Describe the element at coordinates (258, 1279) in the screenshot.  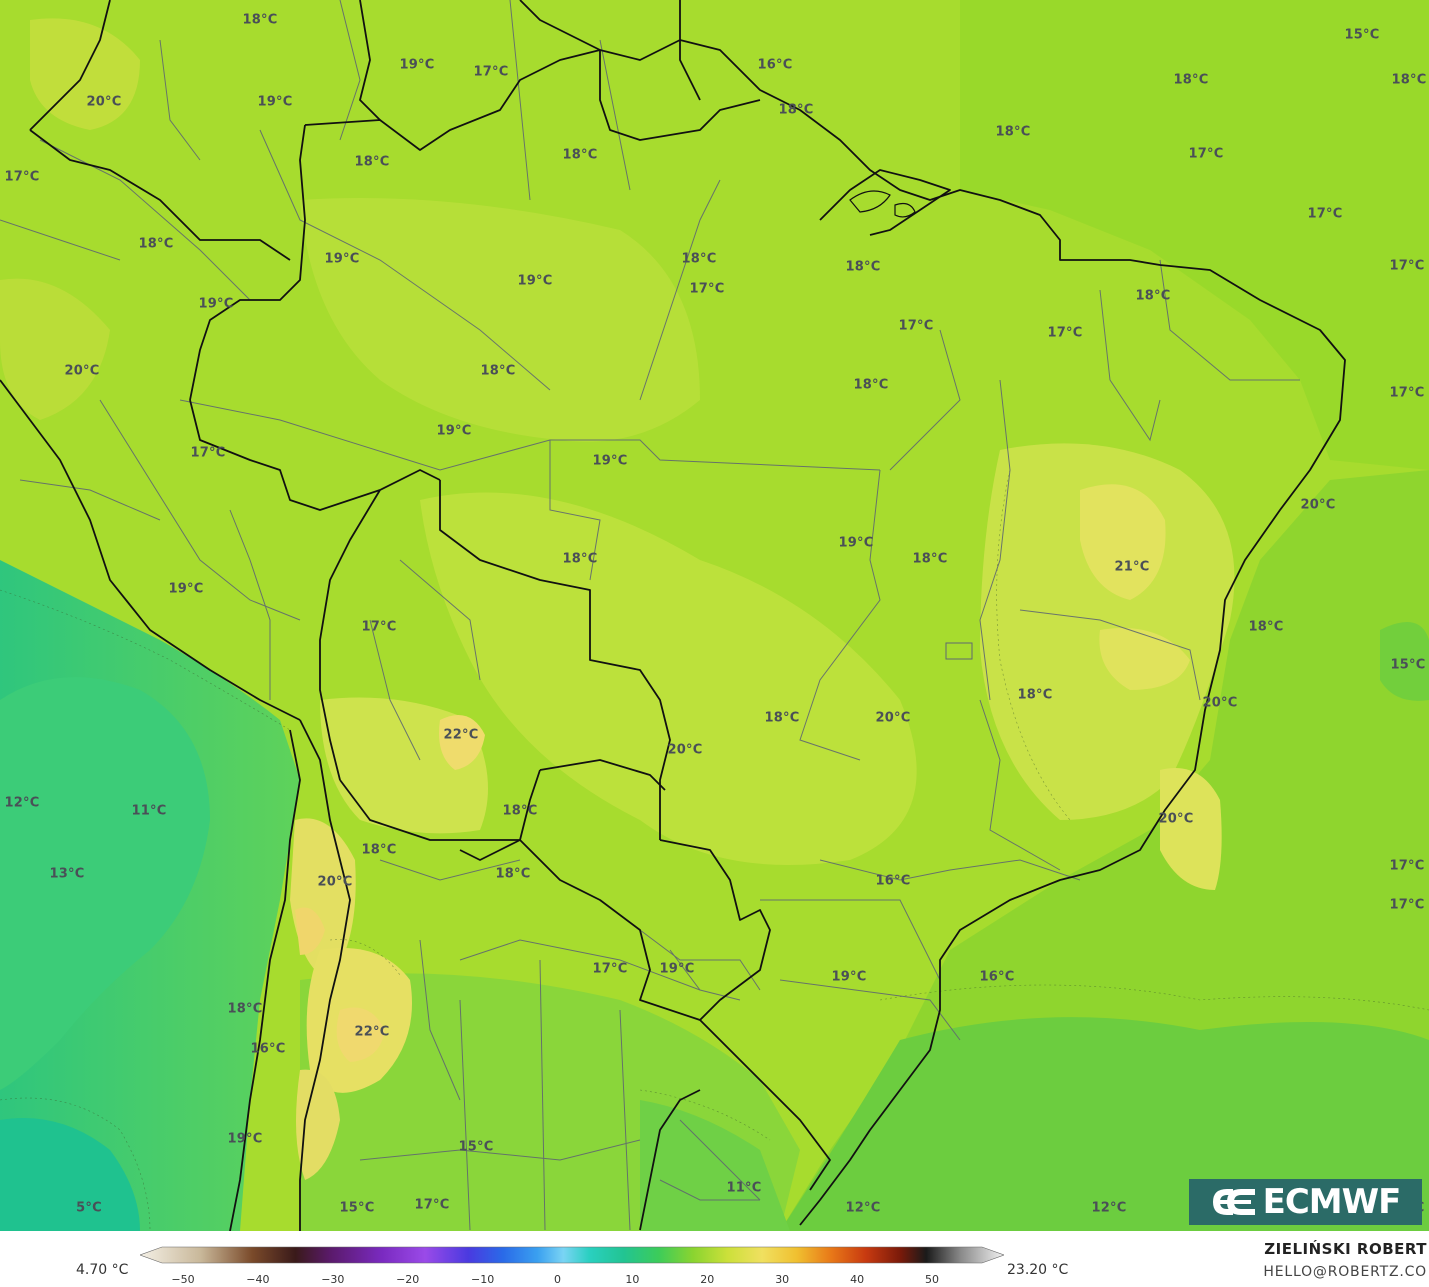
I see `colorbar-tick-label: −40` at that location.